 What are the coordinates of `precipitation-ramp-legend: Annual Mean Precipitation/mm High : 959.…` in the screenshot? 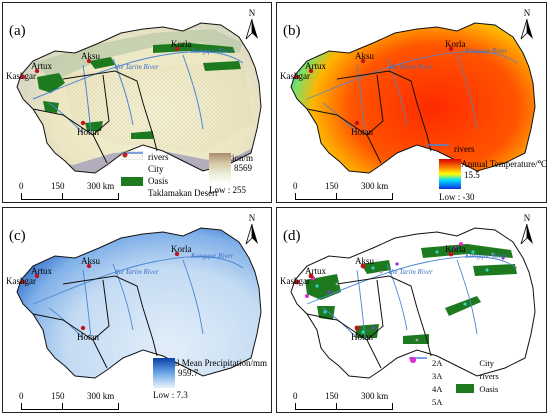 It's located at (210, 379).